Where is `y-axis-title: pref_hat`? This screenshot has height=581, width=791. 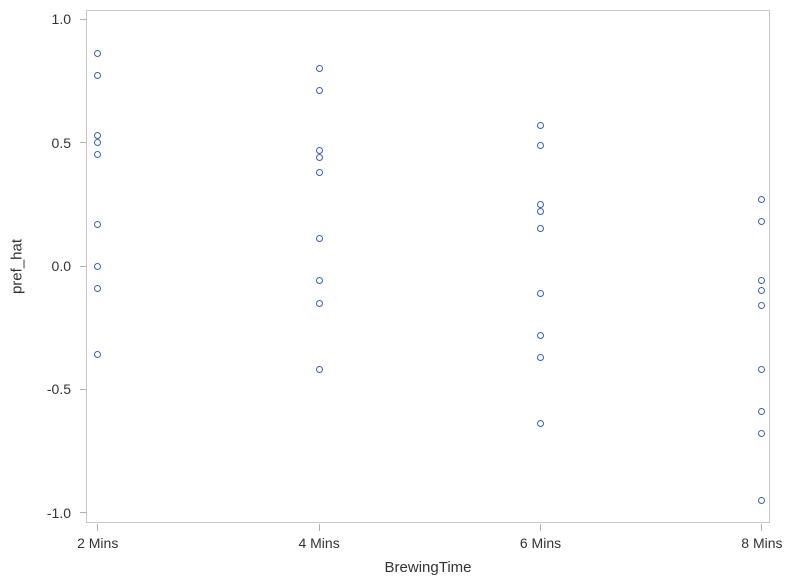
y-axis-title: pref_hat is located at coordinates (17, 266).